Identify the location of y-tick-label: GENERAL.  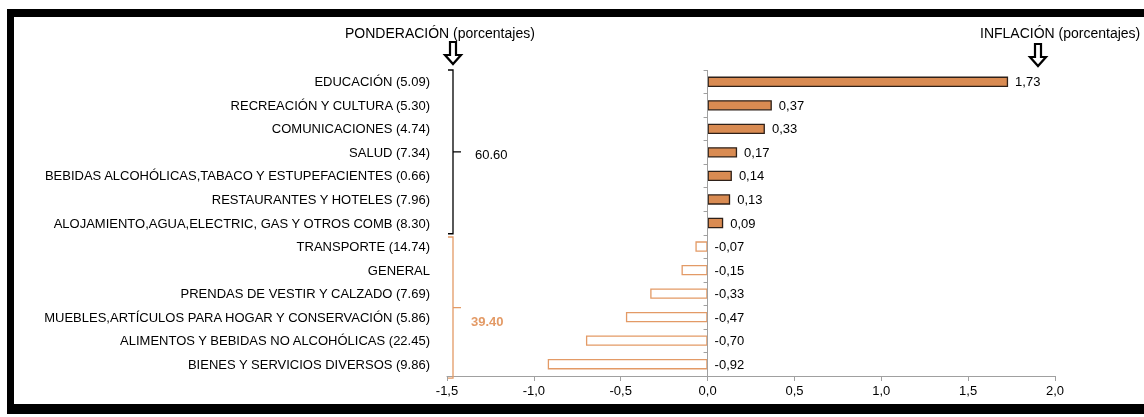
(398, 270).